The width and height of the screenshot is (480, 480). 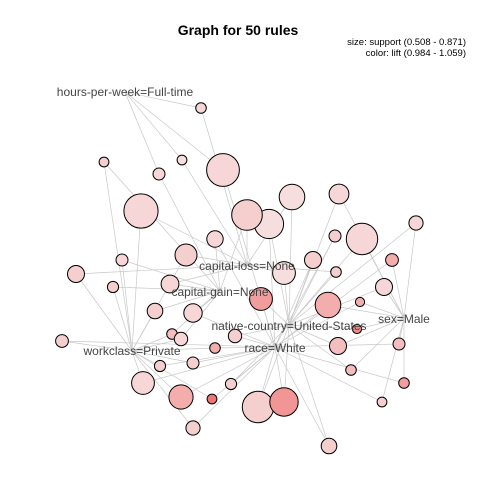 I want to click on item-label-workclass: workclass=Private, so click(x=131, y=351).